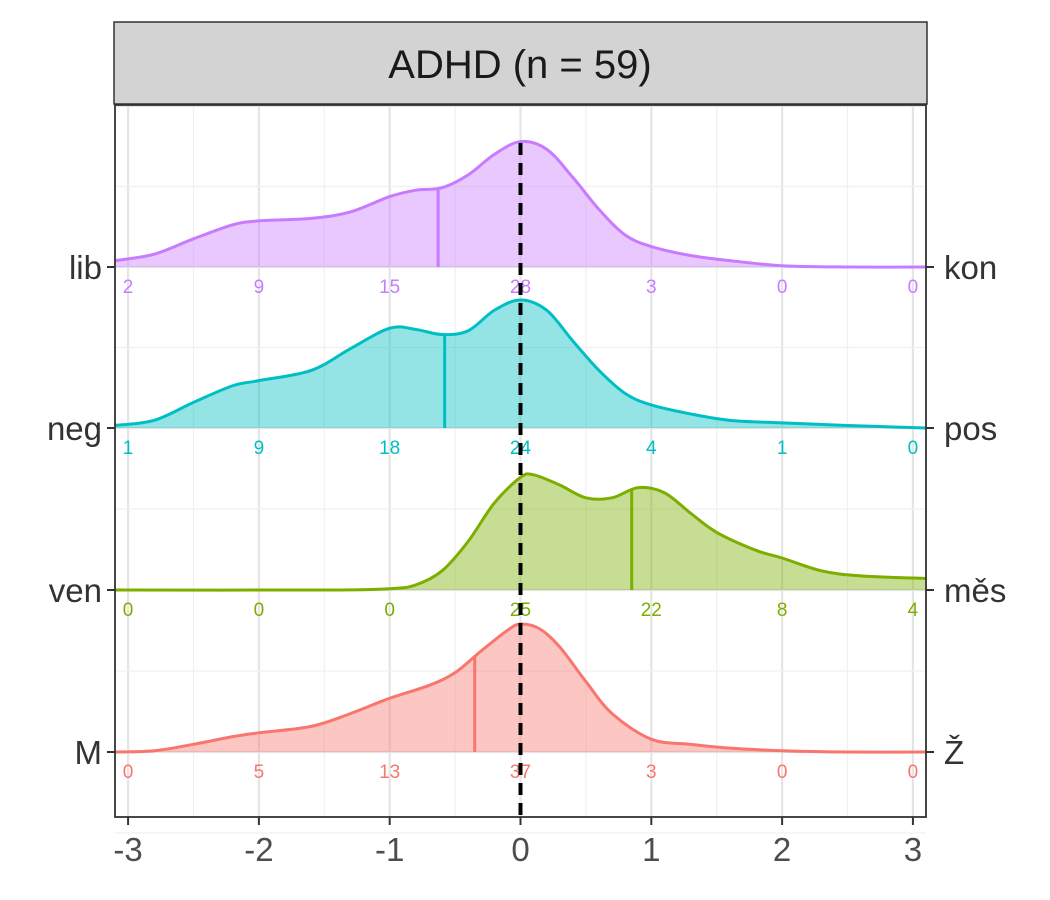 The width and height of the screenshot is (1050, 900). I want to click on count-label: 5, so click(259, 772).